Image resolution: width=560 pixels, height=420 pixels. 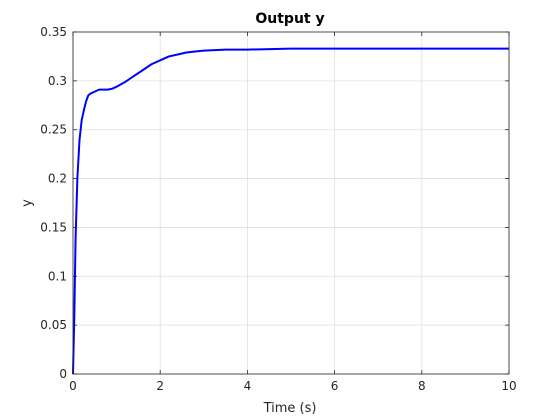 I want to click on y-tick-label: 0.35, so click(x=53, y=32).